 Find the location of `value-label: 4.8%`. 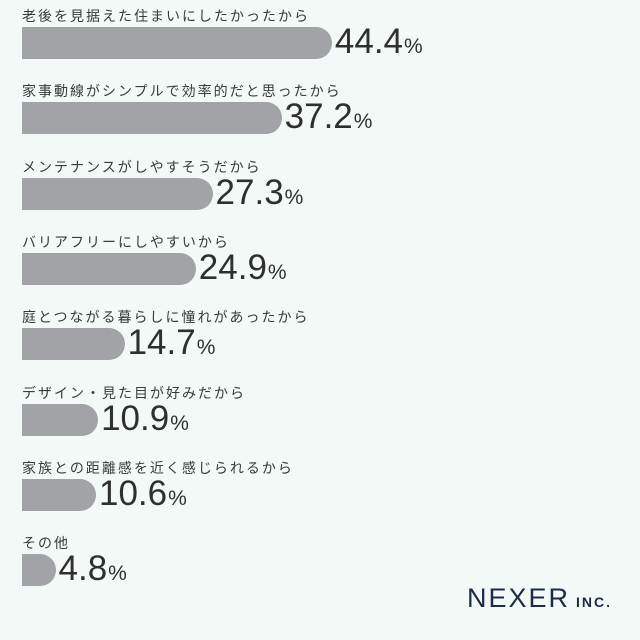

value-label: 4.8% is located at coordinates (93, 569).